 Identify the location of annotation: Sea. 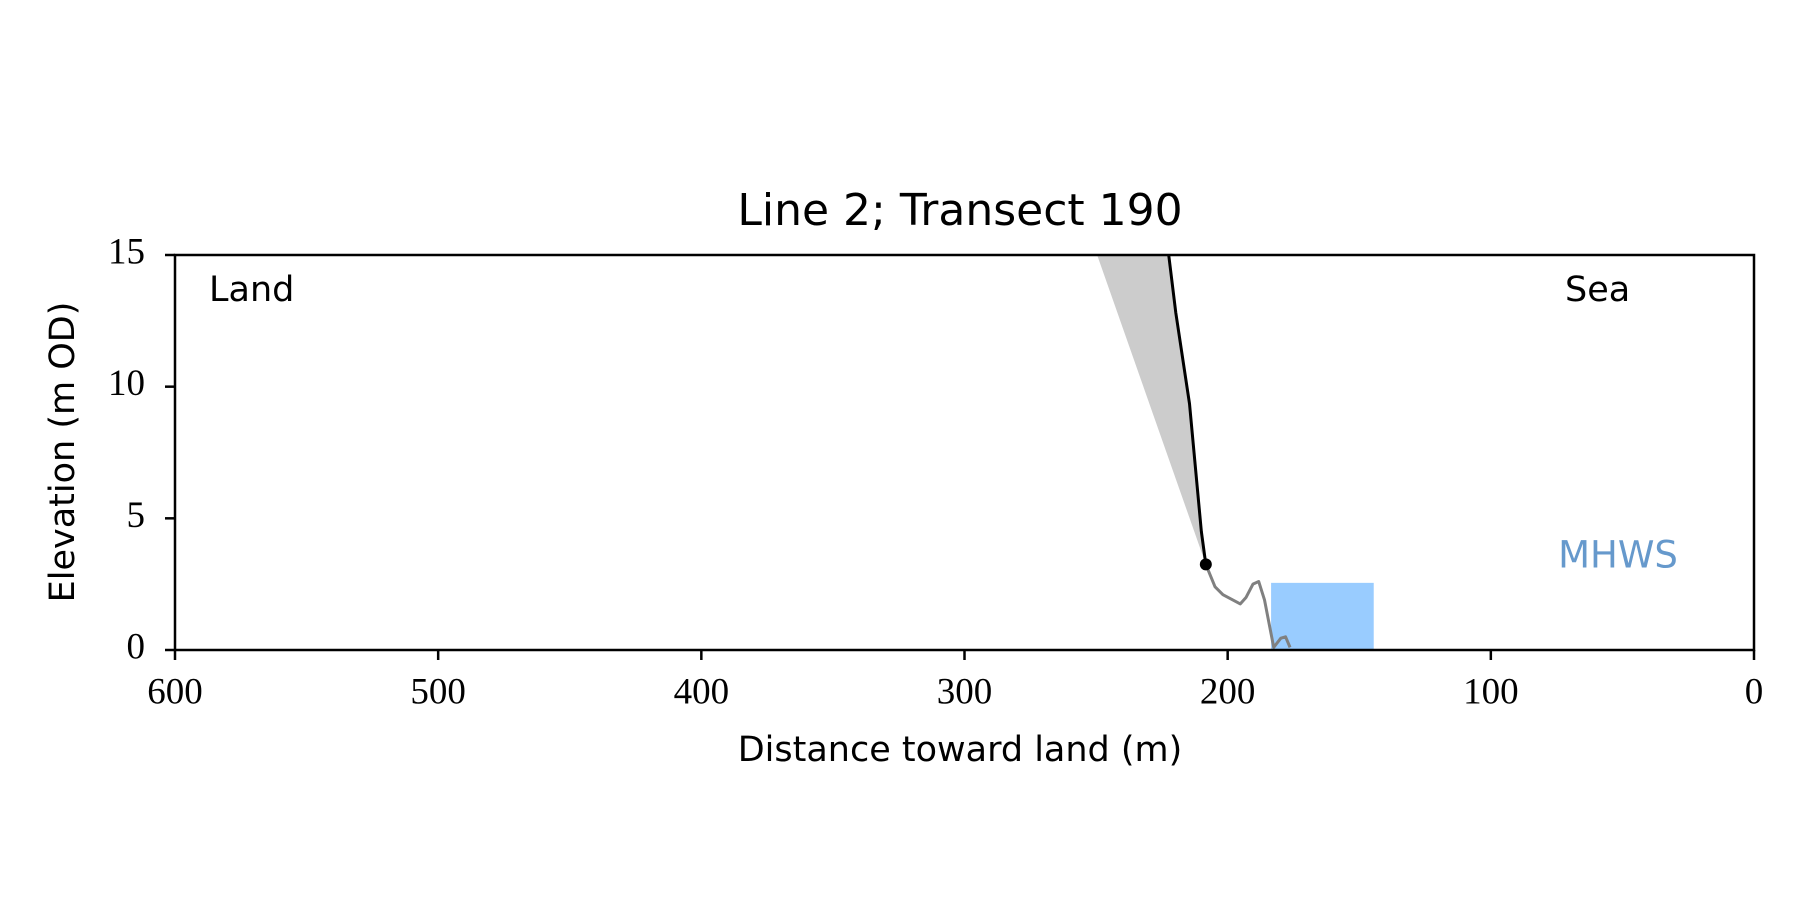
(1597, 290).